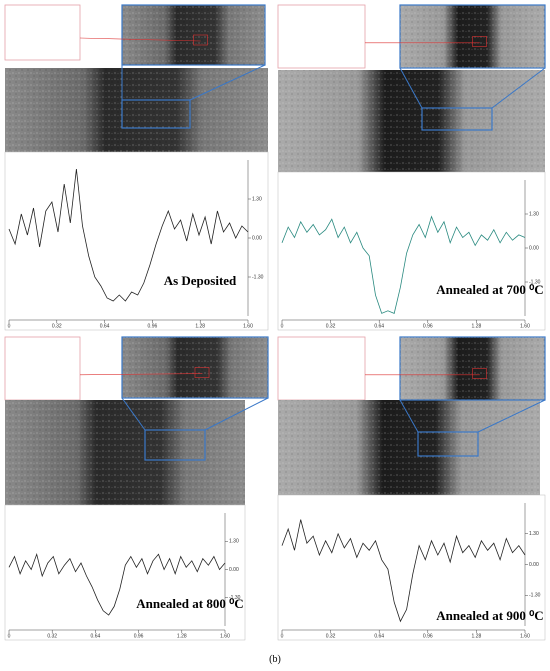 The width and height of the screenshot is (550, 671). Describe the element at coordinates (489, 289) in the screenshot. I see `panel-label: Annealed at 700 ⁰C` at that location.